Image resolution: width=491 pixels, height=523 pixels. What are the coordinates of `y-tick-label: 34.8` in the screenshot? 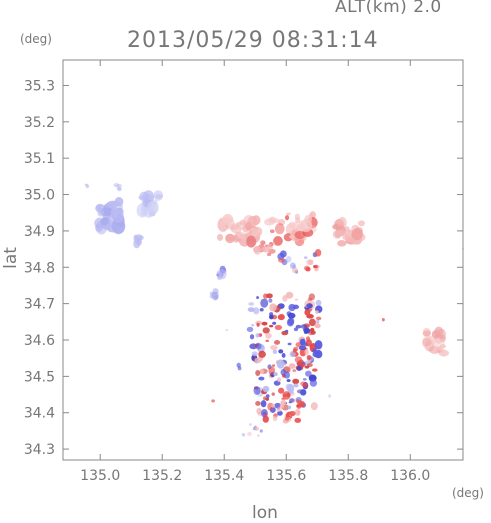 It's located at (39, 268).